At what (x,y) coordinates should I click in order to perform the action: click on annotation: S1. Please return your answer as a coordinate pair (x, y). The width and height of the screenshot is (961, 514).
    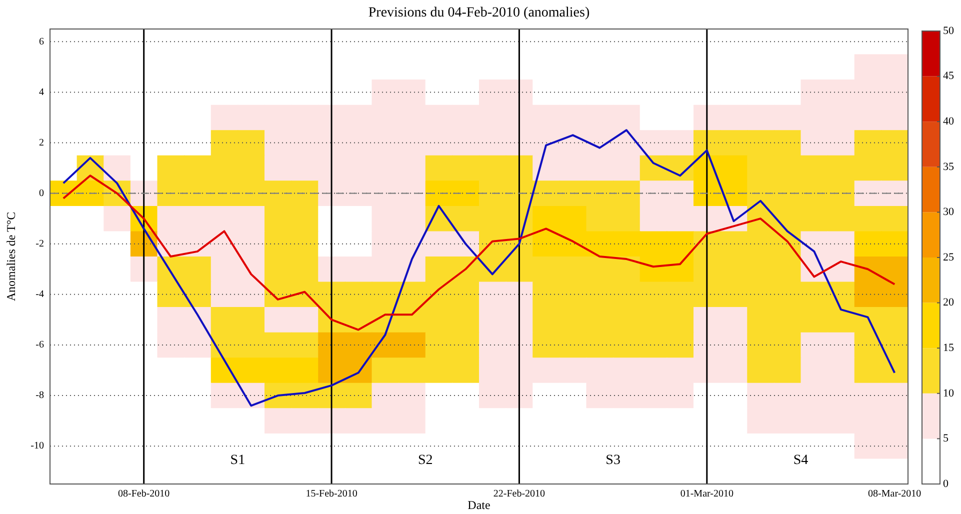
    Looking at the image, I should click on (238, 460).